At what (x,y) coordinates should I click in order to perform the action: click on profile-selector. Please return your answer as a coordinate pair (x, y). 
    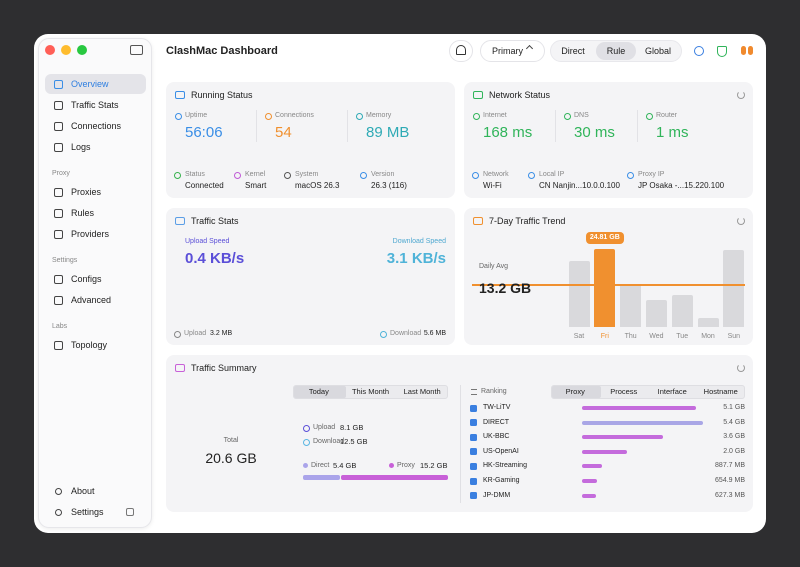
    Looking at the image, I should click on (512, 51).